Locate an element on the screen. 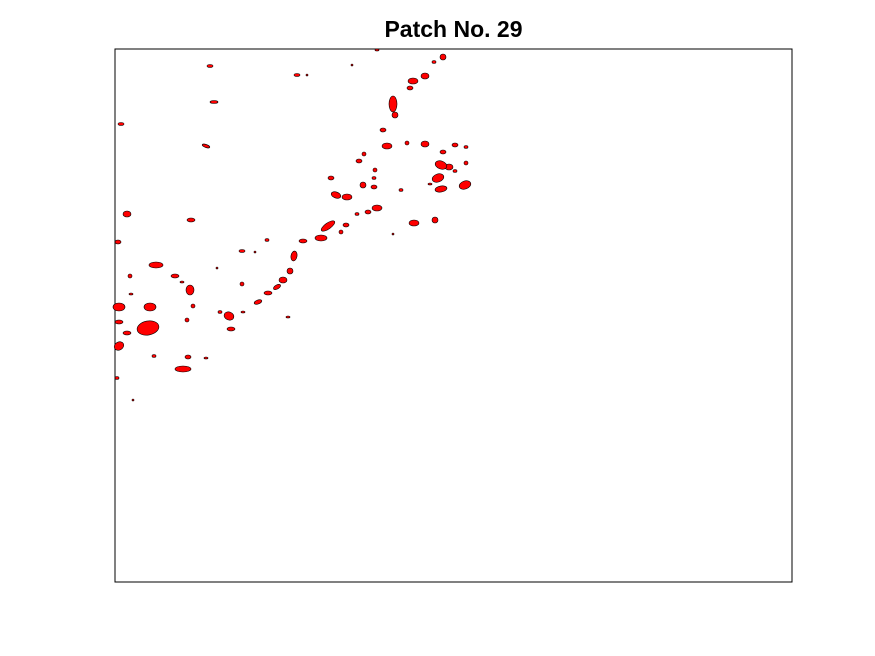 This screenshot has height=656, width=875. plot-title: Patch No. 29 is located at coordinates (453, 29).